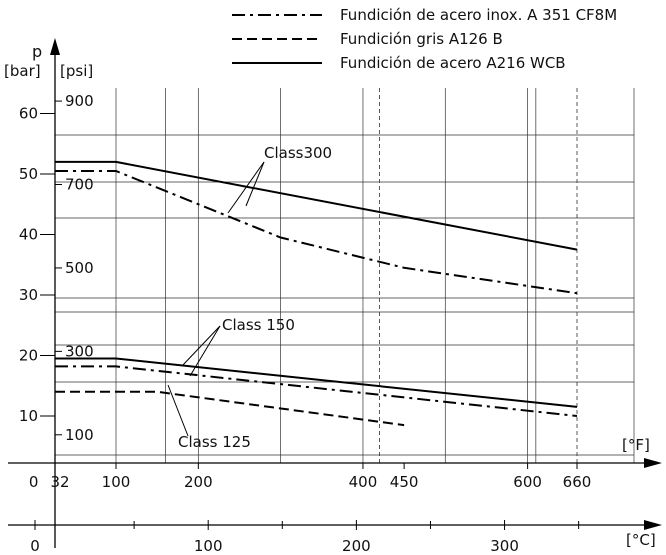  What do you see at coordinates (214, 442) in the screenshot?
I see `class125-label: Class 125` at bounding box center [214, 442].